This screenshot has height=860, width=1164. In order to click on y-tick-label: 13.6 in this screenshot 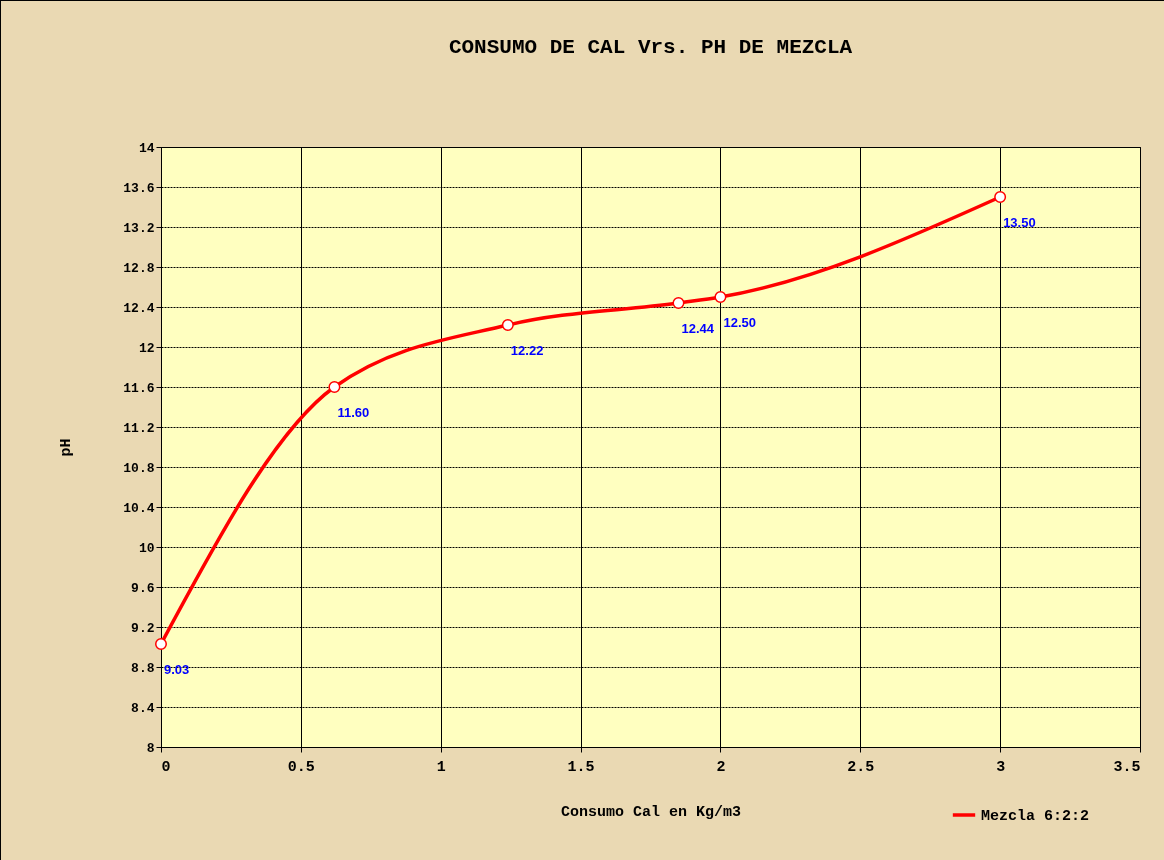, I will do `click(139, 188)`.